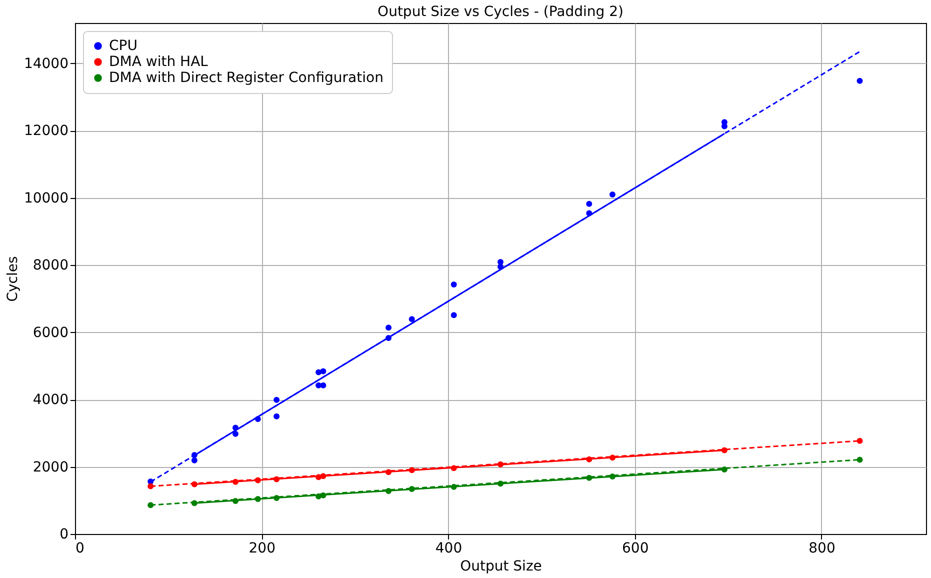 This screenshot has height=578, width=931. Describe the element at coordinates (501, 566) in the screenshot. I see `x-axis-title: Output Size` at that location.